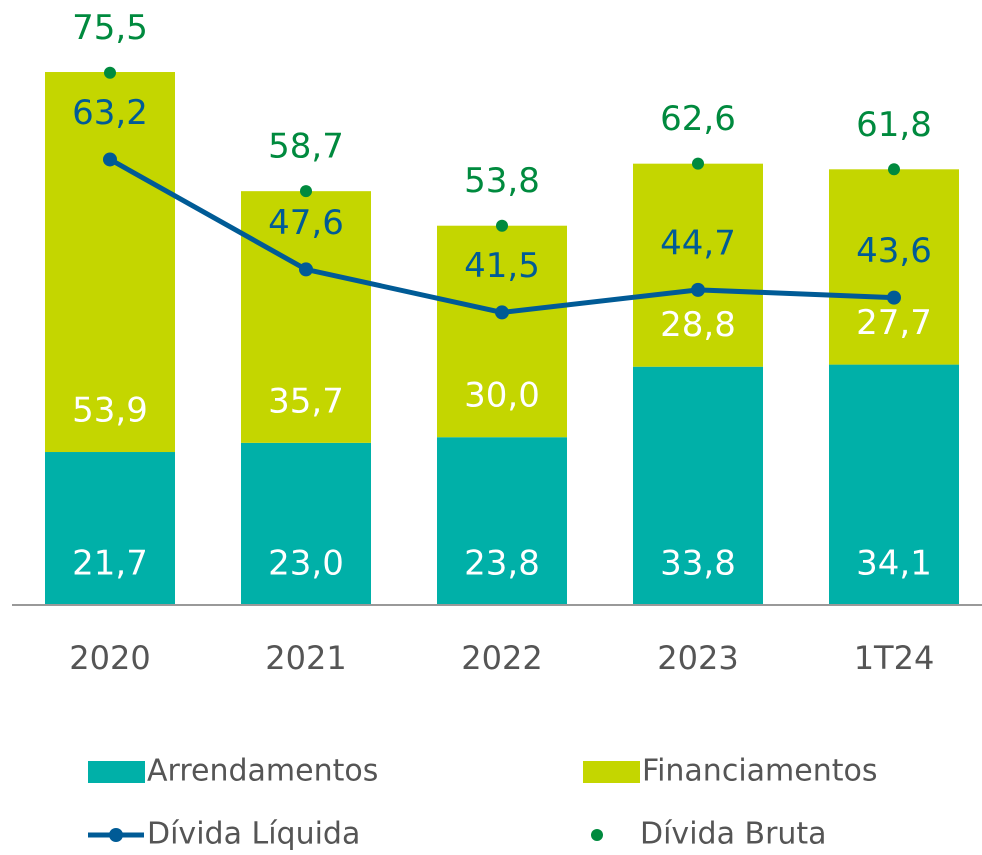 The height and width of the screenshot is (855, 982). I want to click on value-label: 23,0, so click(306, 564).